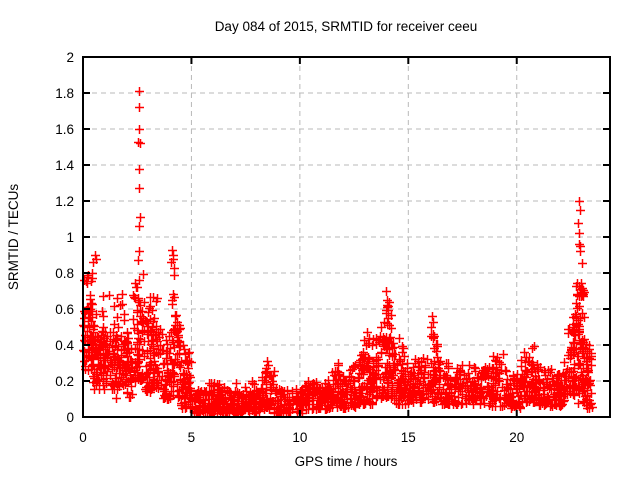  I want to click on y-tick-label: 2, so click(70, 57).